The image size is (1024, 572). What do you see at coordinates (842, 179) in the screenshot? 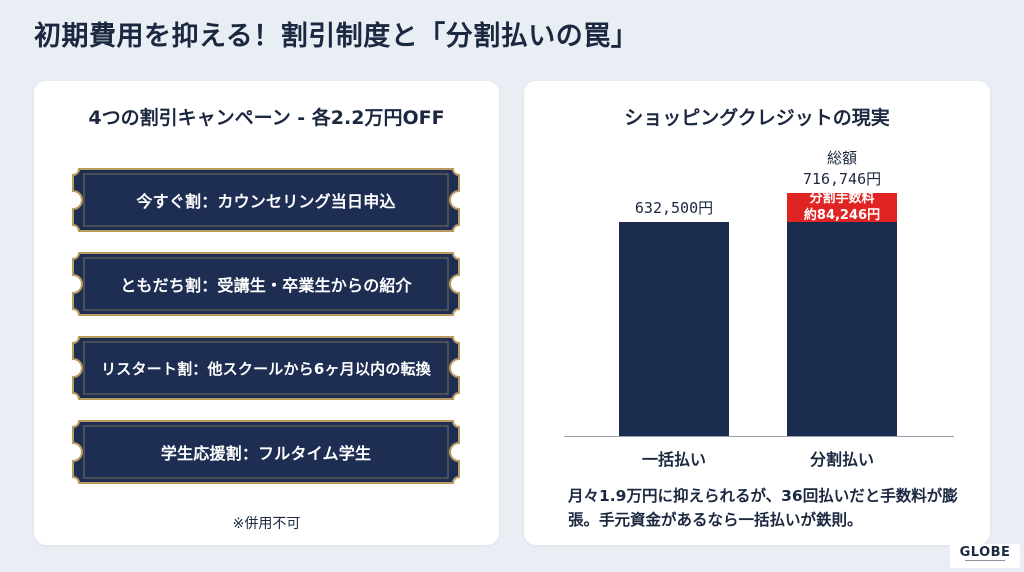
I see `total-value-label: 716,746円` at bounding box center [842, 179].